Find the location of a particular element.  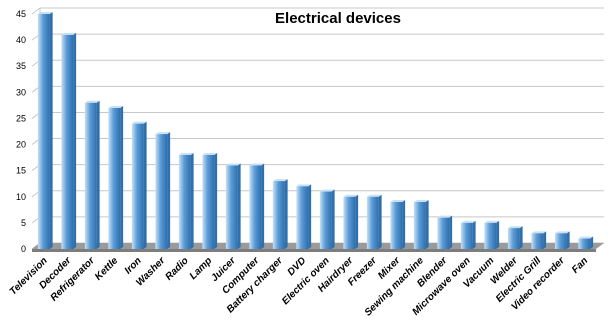

floor-front is located at coordinates (314, 250).